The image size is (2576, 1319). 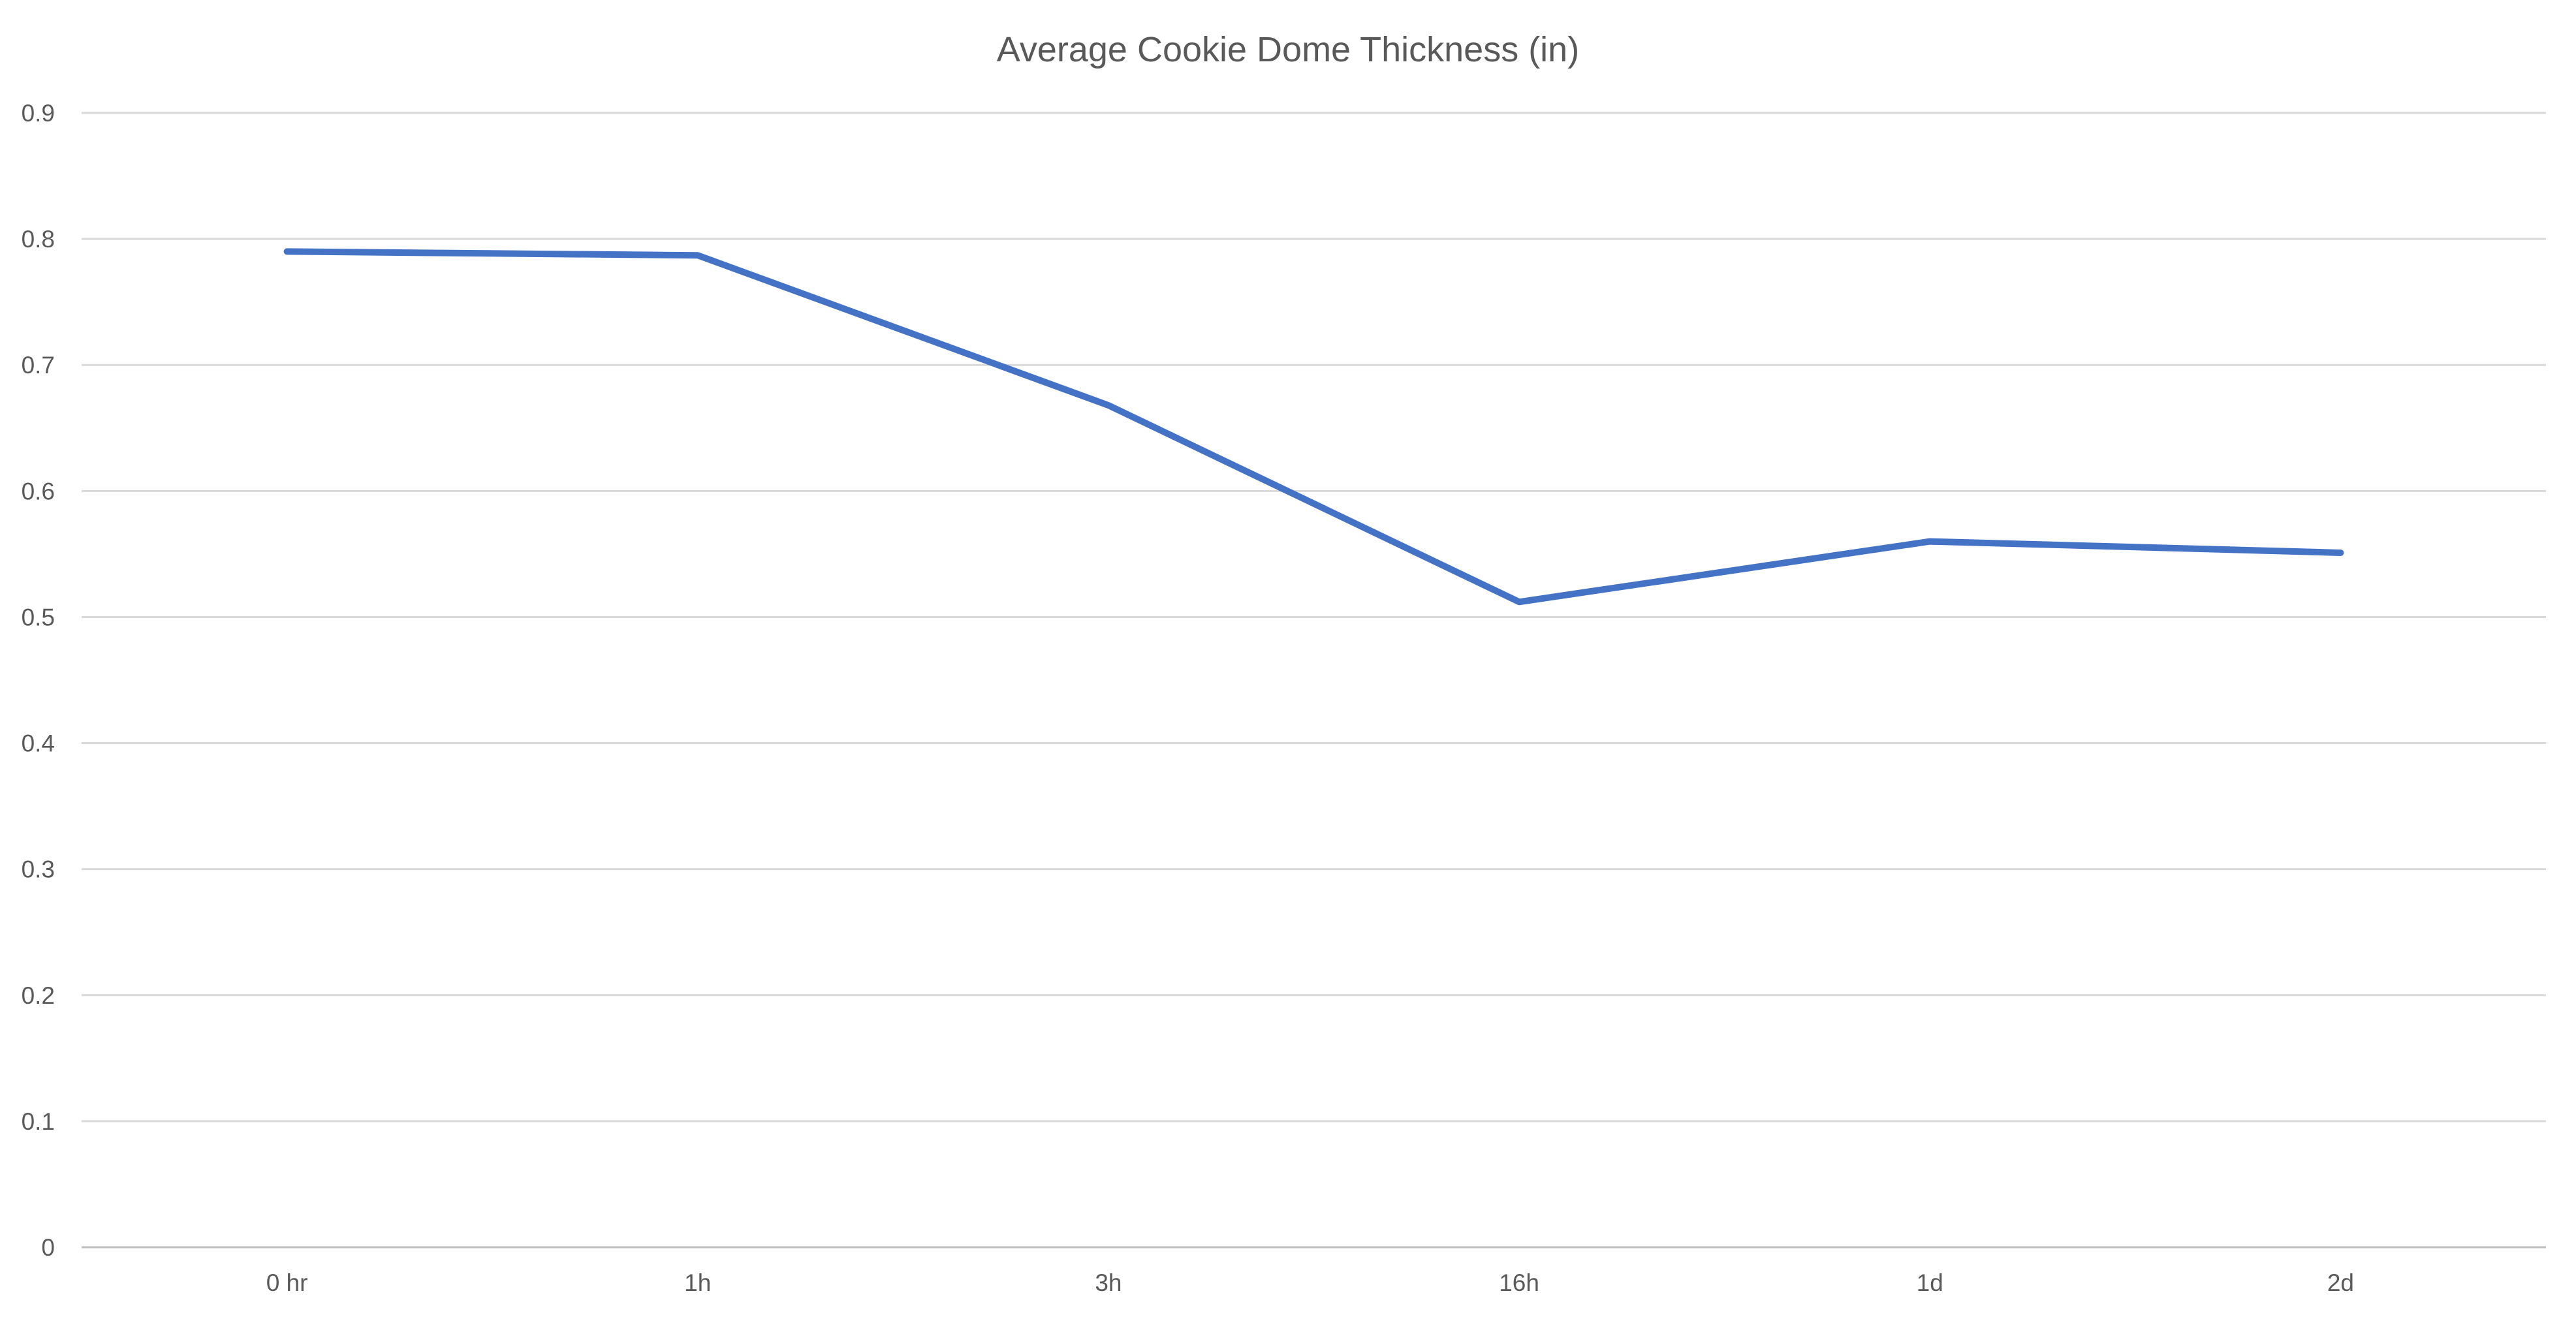 What do you see at coordinates (1930, 1282) in the screenshot?
I see `x-tick-label: 1d` at bounding box center [1930, 1282].